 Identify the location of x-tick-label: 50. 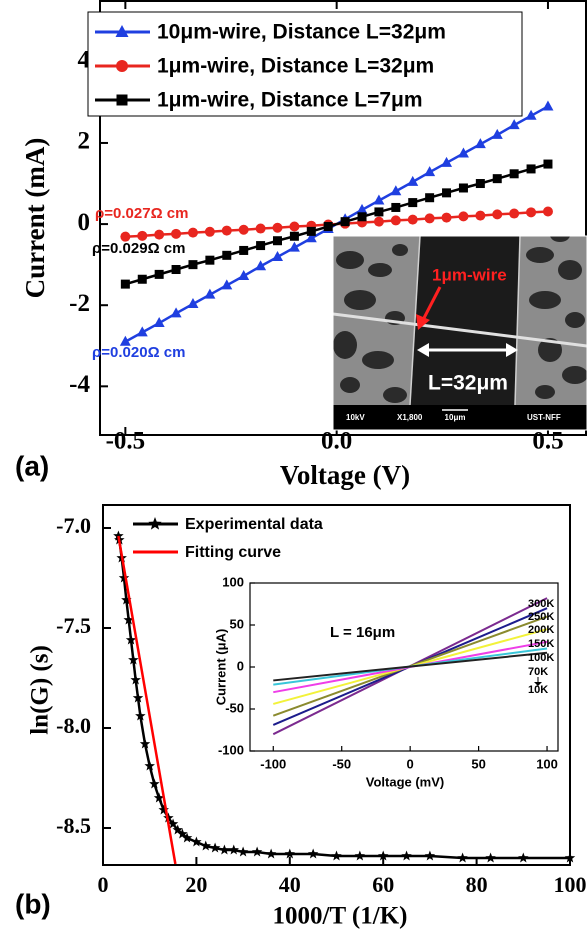
(478, 763).